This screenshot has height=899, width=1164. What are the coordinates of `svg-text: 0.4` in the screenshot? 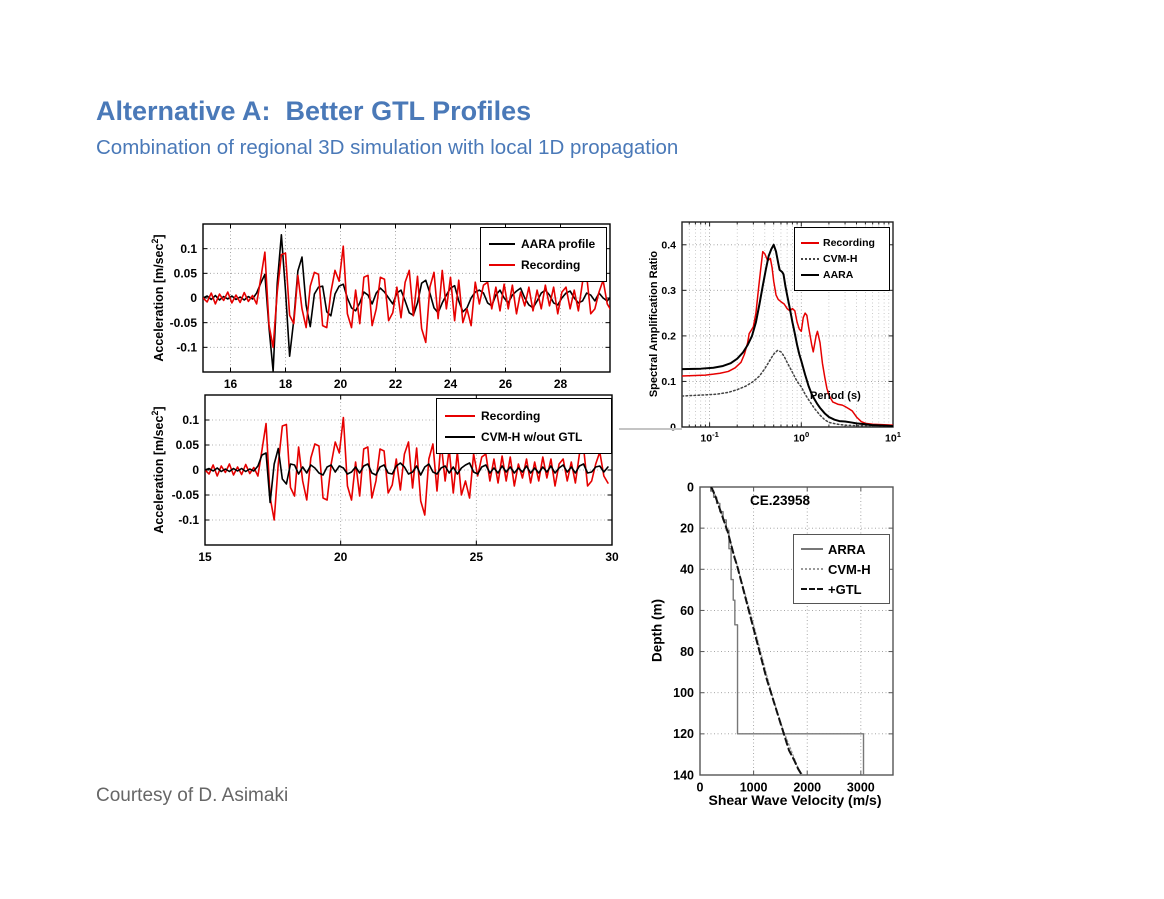 It's located at (668, 245).